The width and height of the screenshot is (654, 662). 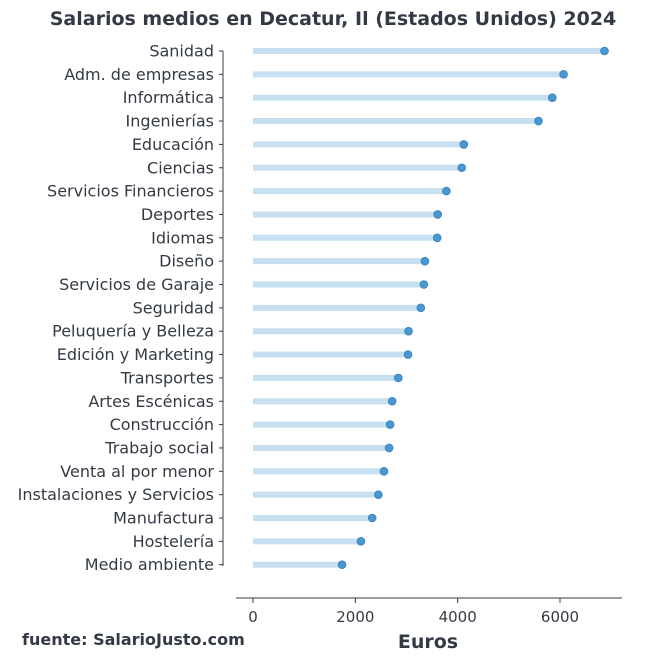 I want to click on source-note: fuente: SalarioJusto.com, so click(x=133, y=639).